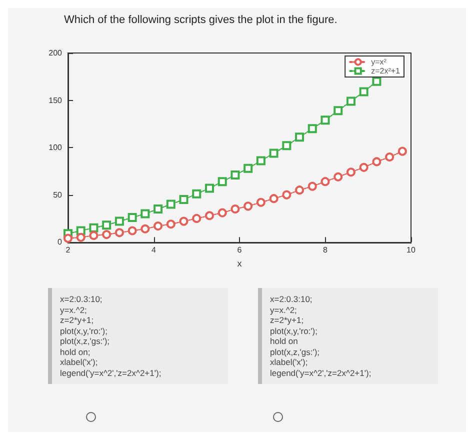 This screenshot has width=474, height=440. What do you see at coordinates (55, 147) in the screenshot?
I see `y-tick-label: 100` at bounding box center [55, 147].